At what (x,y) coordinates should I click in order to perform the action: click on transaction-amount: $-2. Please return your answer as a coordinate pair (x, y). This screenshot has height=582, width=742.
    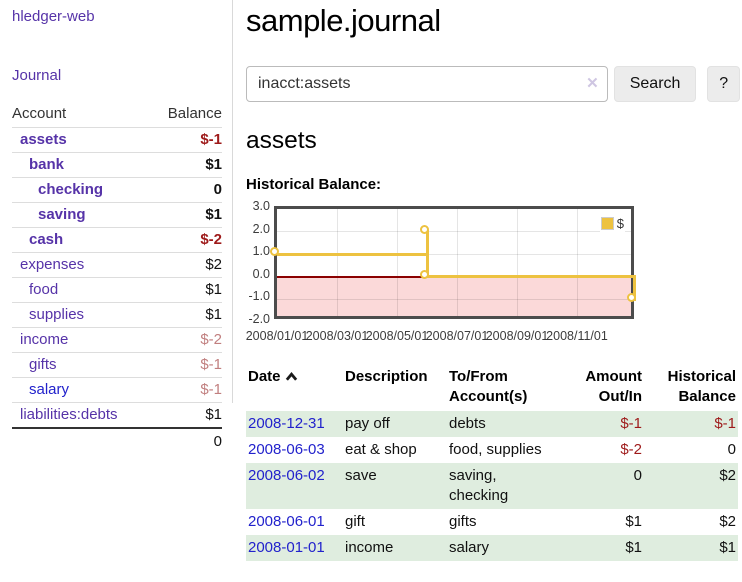
    Looking at the image, I should click on (631, 449).